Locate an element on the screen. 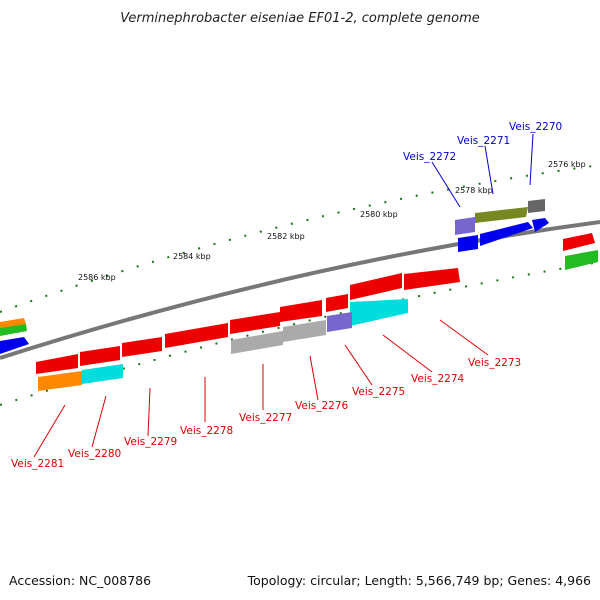 Image resolution: width=600 pixels, height=600 pixels. gene-label: Veis_2279 is located at coordinates (150, 442).